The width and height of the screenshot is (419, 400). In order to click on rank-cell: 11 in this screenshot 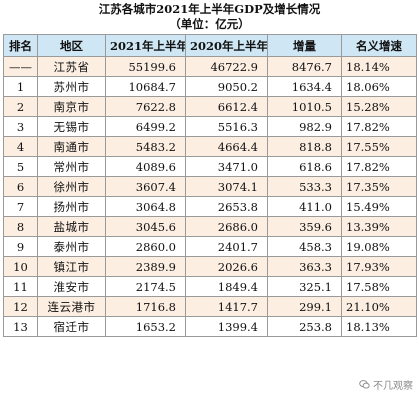, I will do `click(20, 286)`.